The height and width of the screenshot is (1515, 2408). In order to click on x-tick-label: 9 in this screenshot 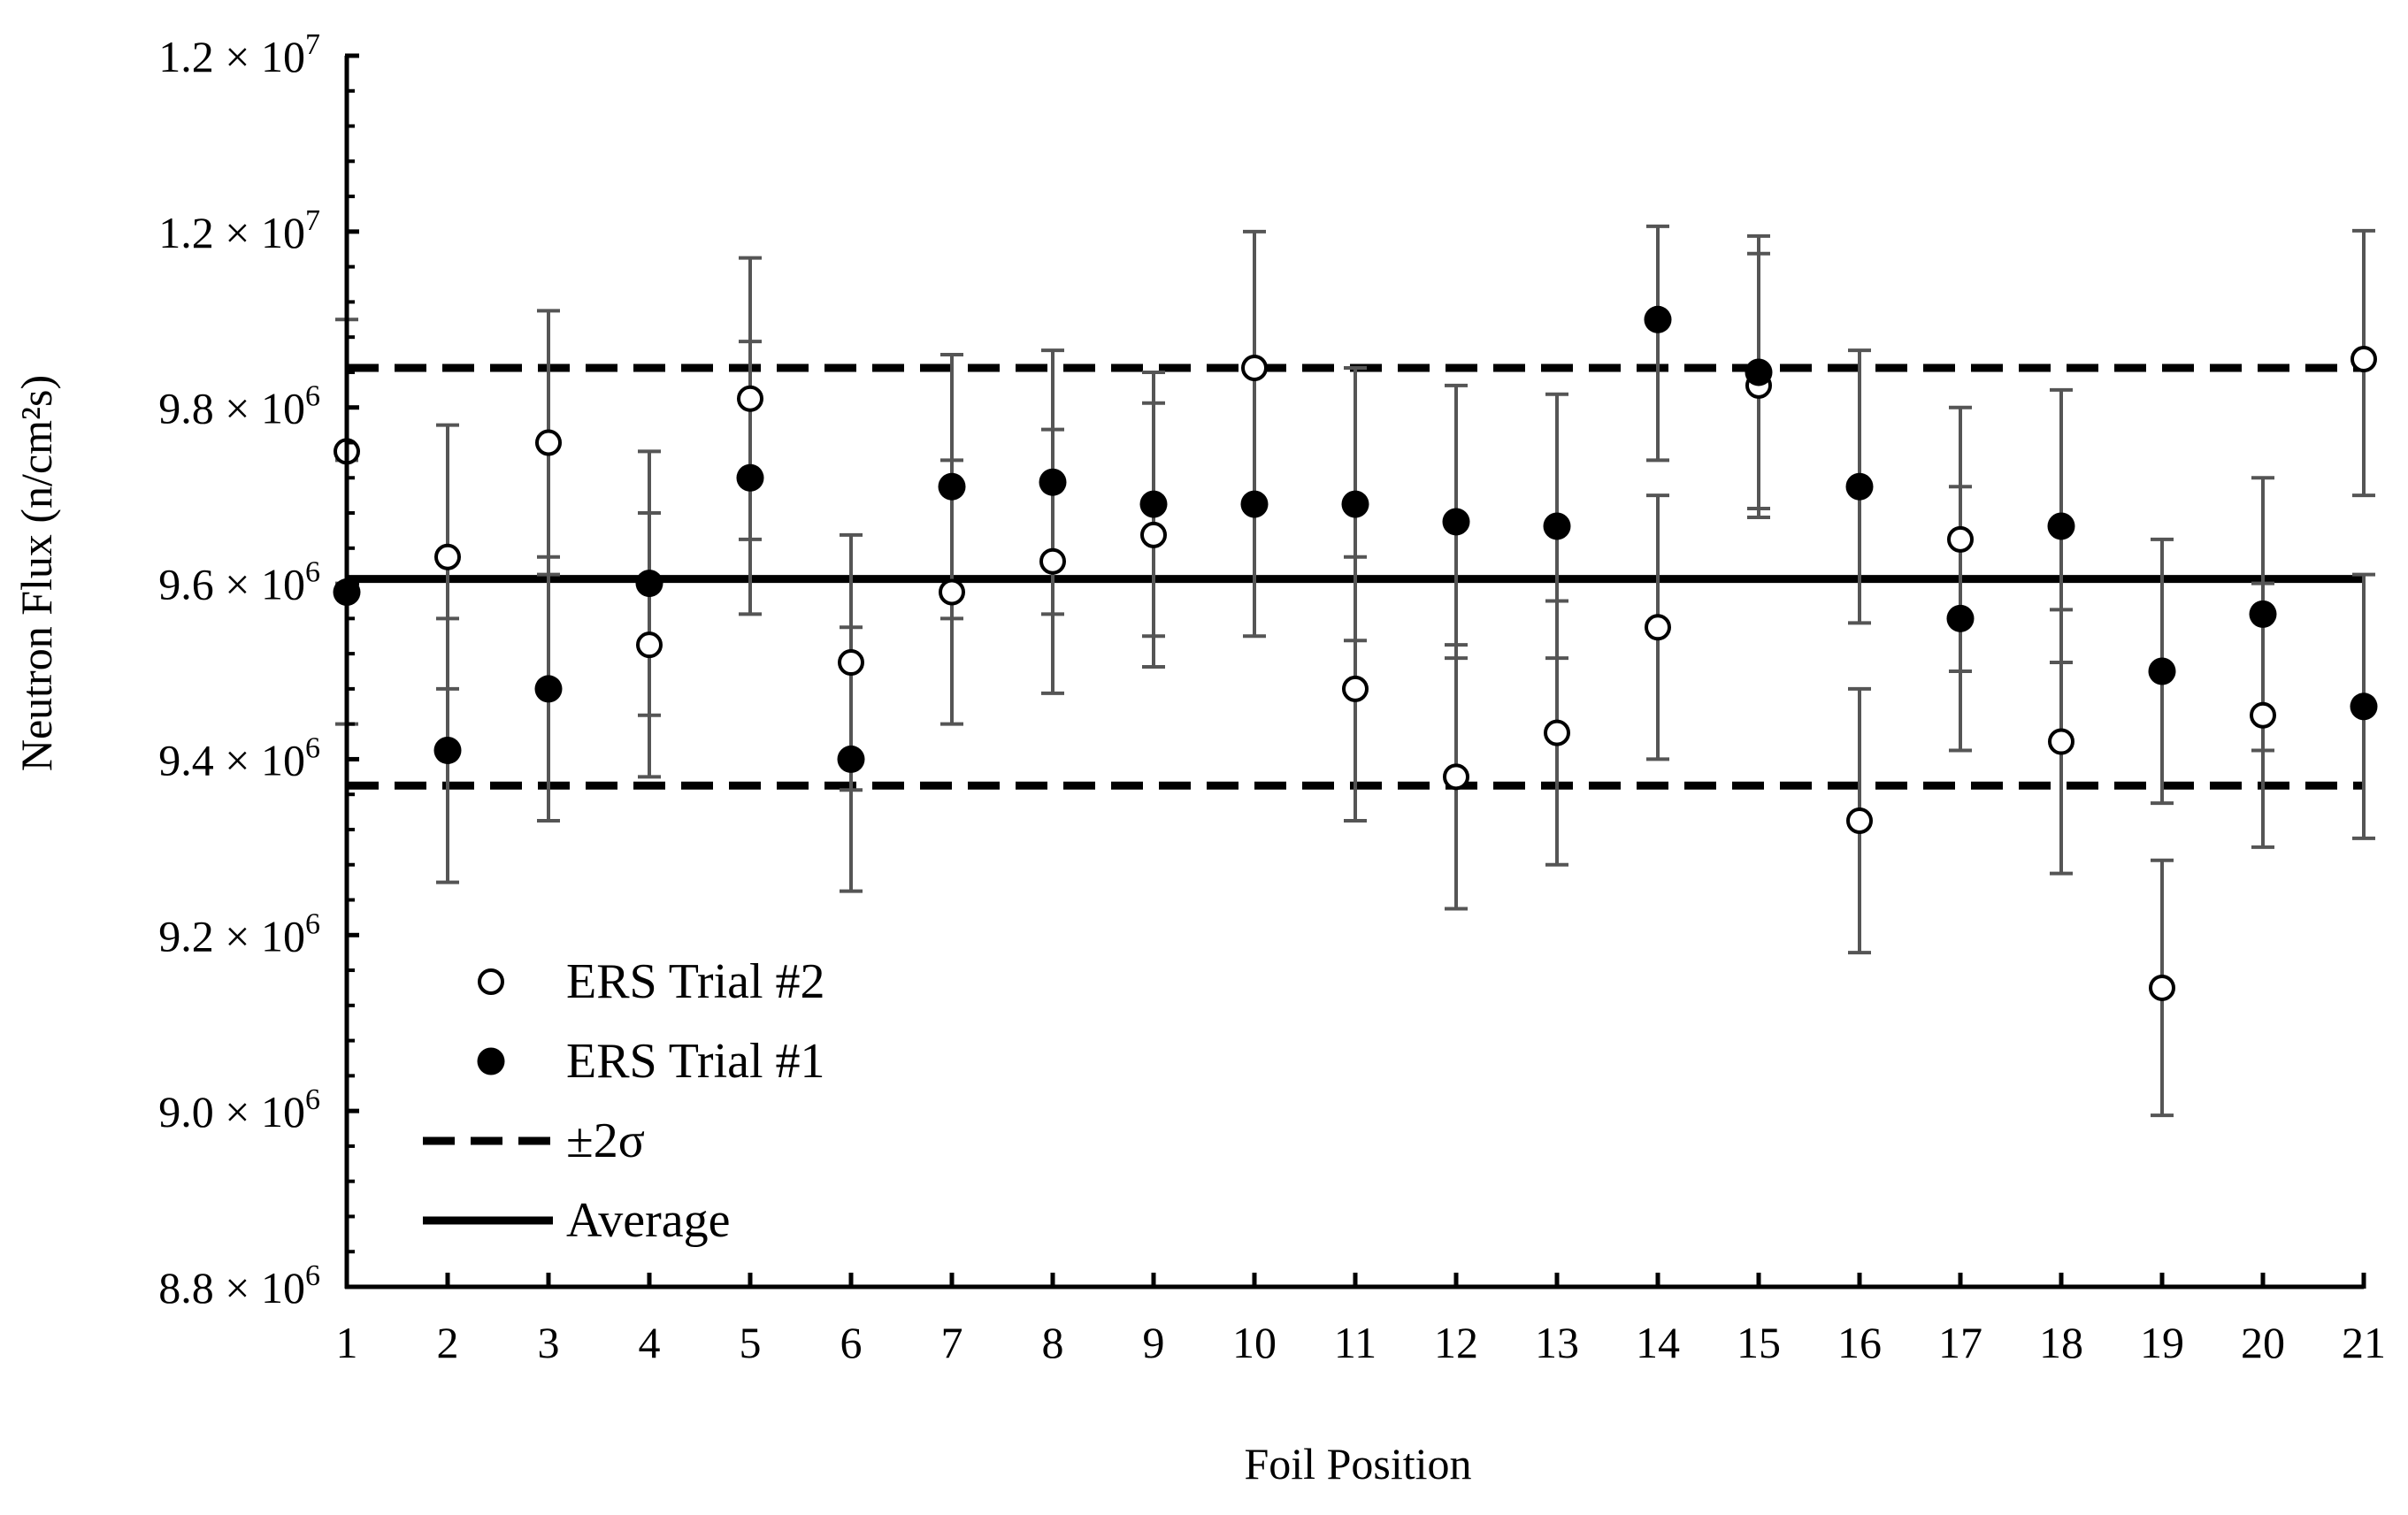, I will do `click(1154, 1342)`.